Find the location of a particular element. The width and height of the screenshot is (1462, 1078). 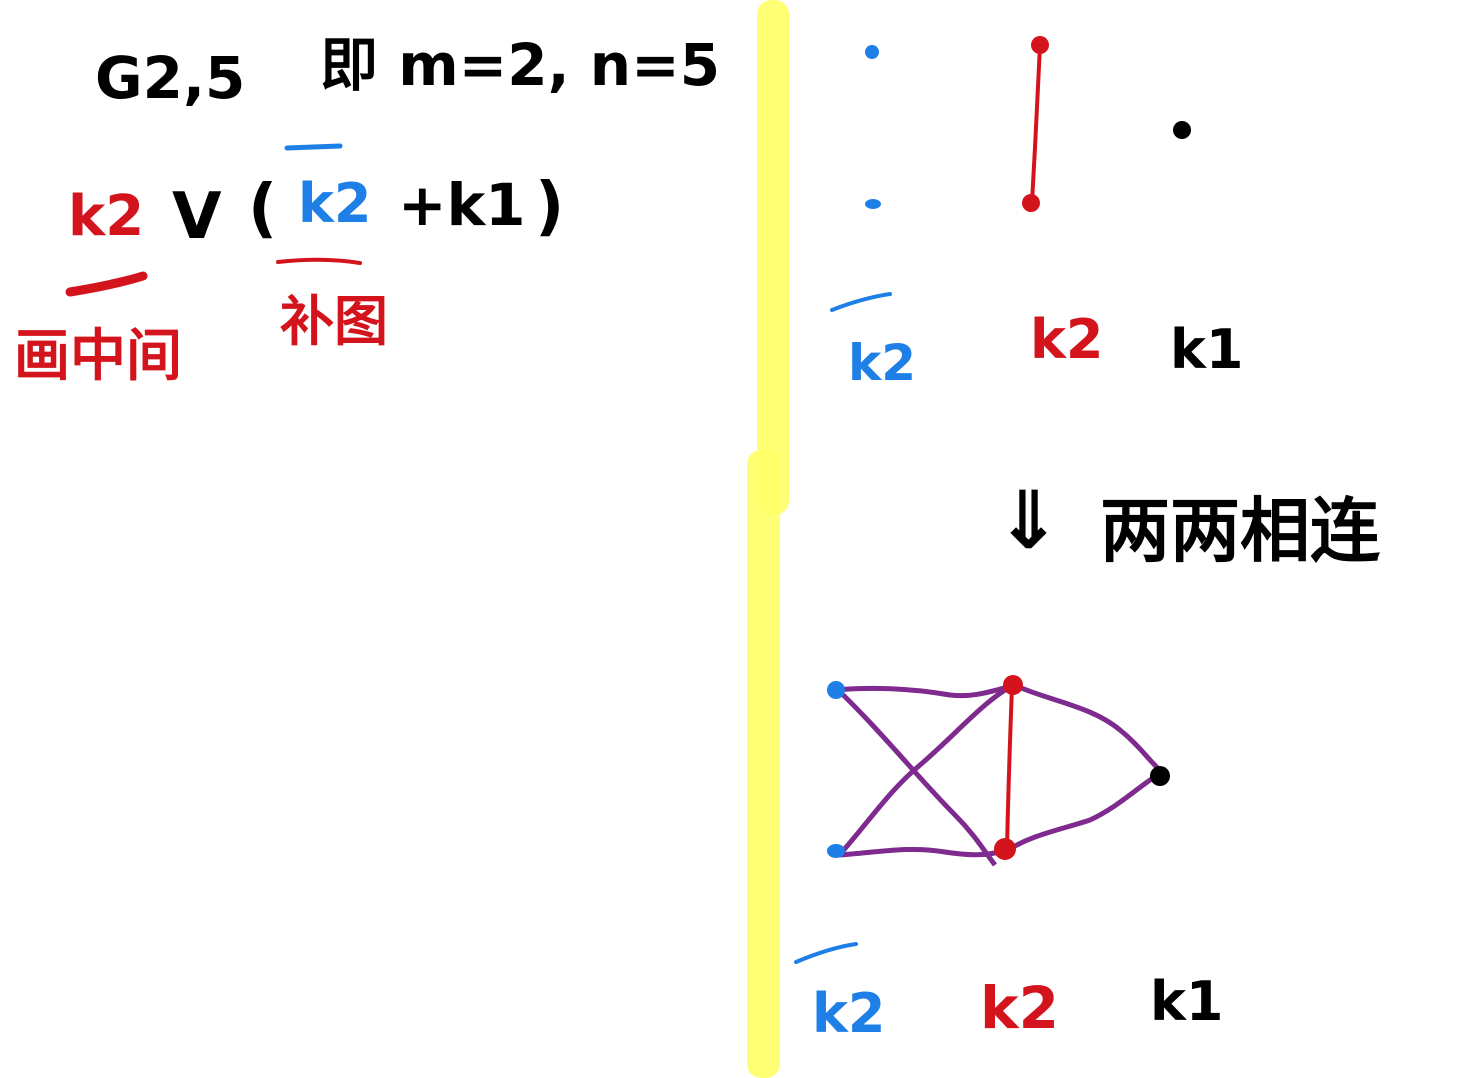

formula-k2: k2 is located at coordinates (106, 216).